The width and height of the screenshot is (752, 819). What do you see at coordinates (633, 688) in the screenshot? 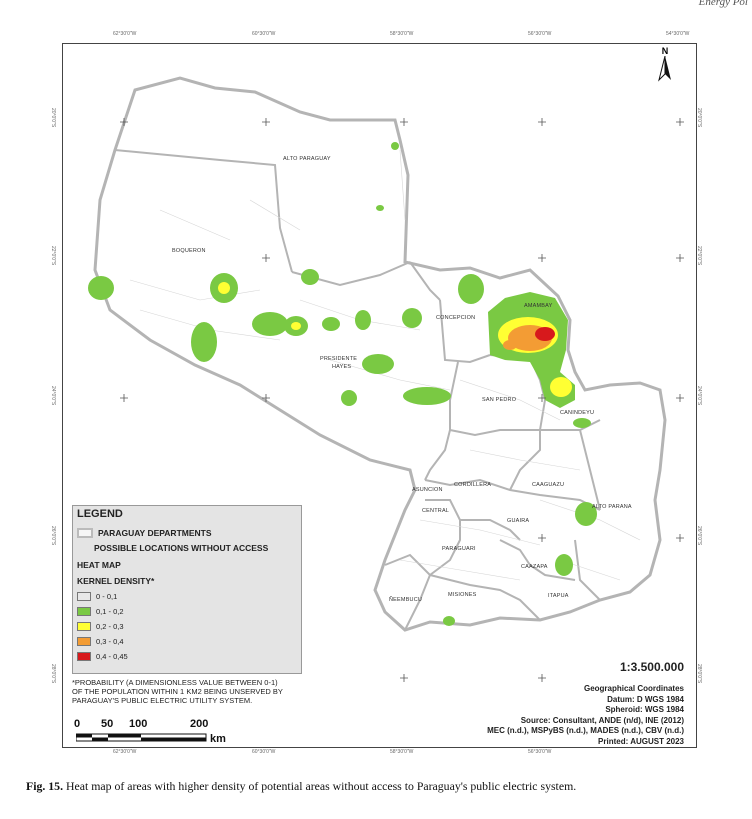
I see `metadata-line: Geographical Coordinates` at bounding box center [633, 688].